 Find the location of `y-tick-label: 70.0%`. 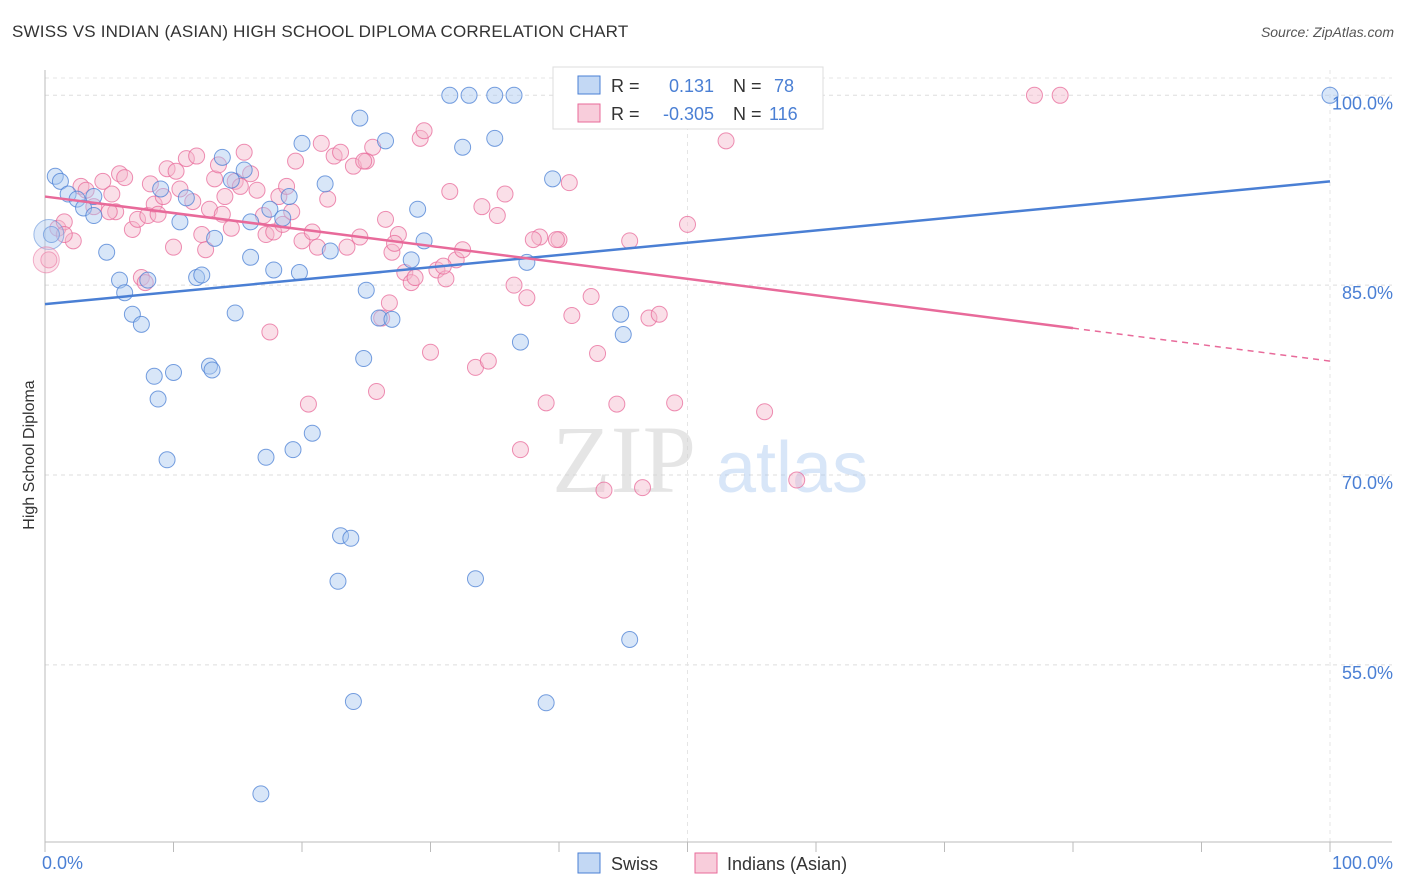

y-tick-label: 70.0% is located at coordinates (1367, 483).